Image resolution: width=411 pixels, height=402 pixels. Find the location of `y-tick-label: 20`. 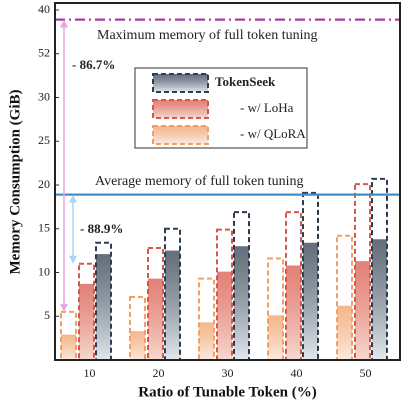

y-tick-label: 20 is located at coordinates (44, 184).